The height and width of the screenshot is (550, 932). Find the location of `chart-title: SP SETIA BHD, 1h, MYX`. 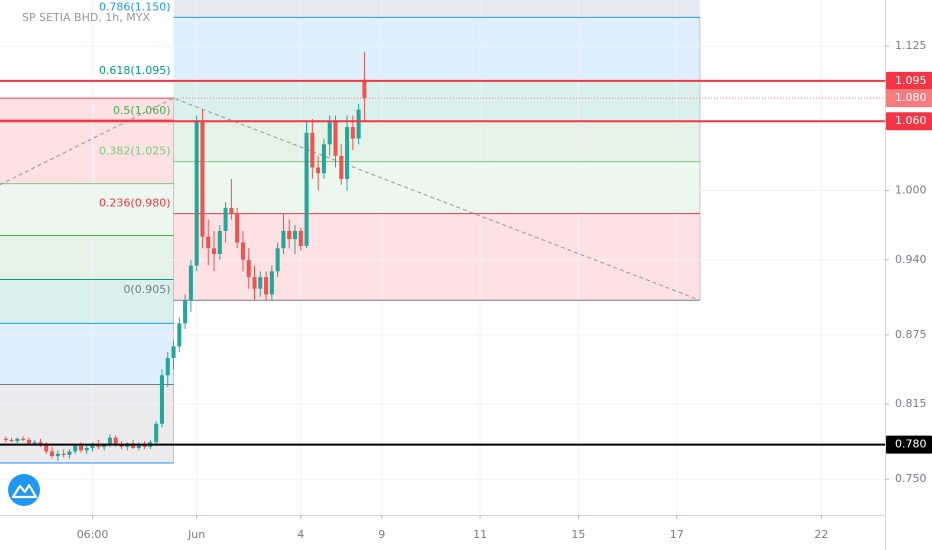

chart-title: SP SETIA BHD, 1h, MYX is located at coordinates (86, 17).